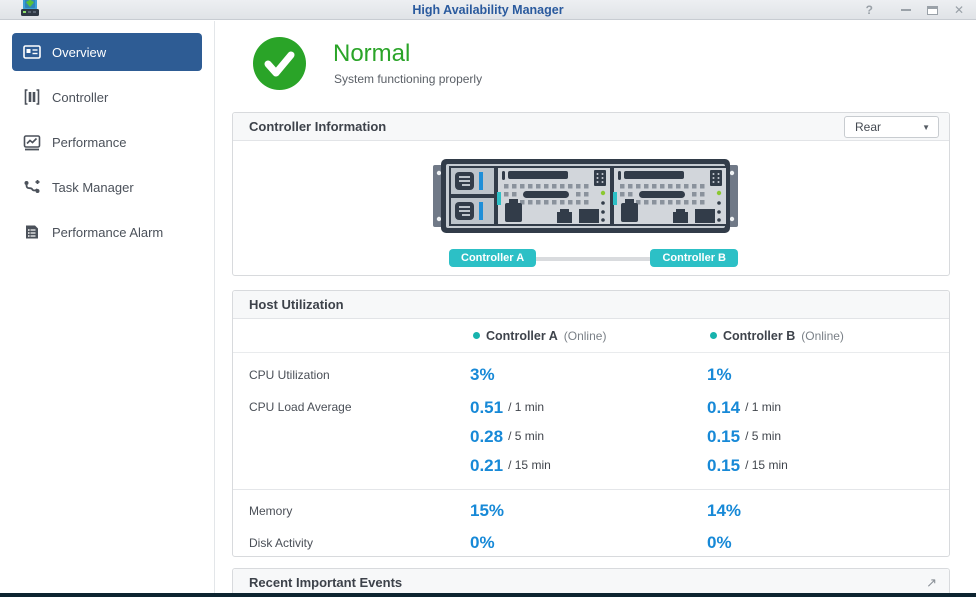 This screenshot has height=597, width=976. What do you see at coordinates (30, 8) in the screenshot?
I see `ha-app-icon` at bounding box center [30, 8].